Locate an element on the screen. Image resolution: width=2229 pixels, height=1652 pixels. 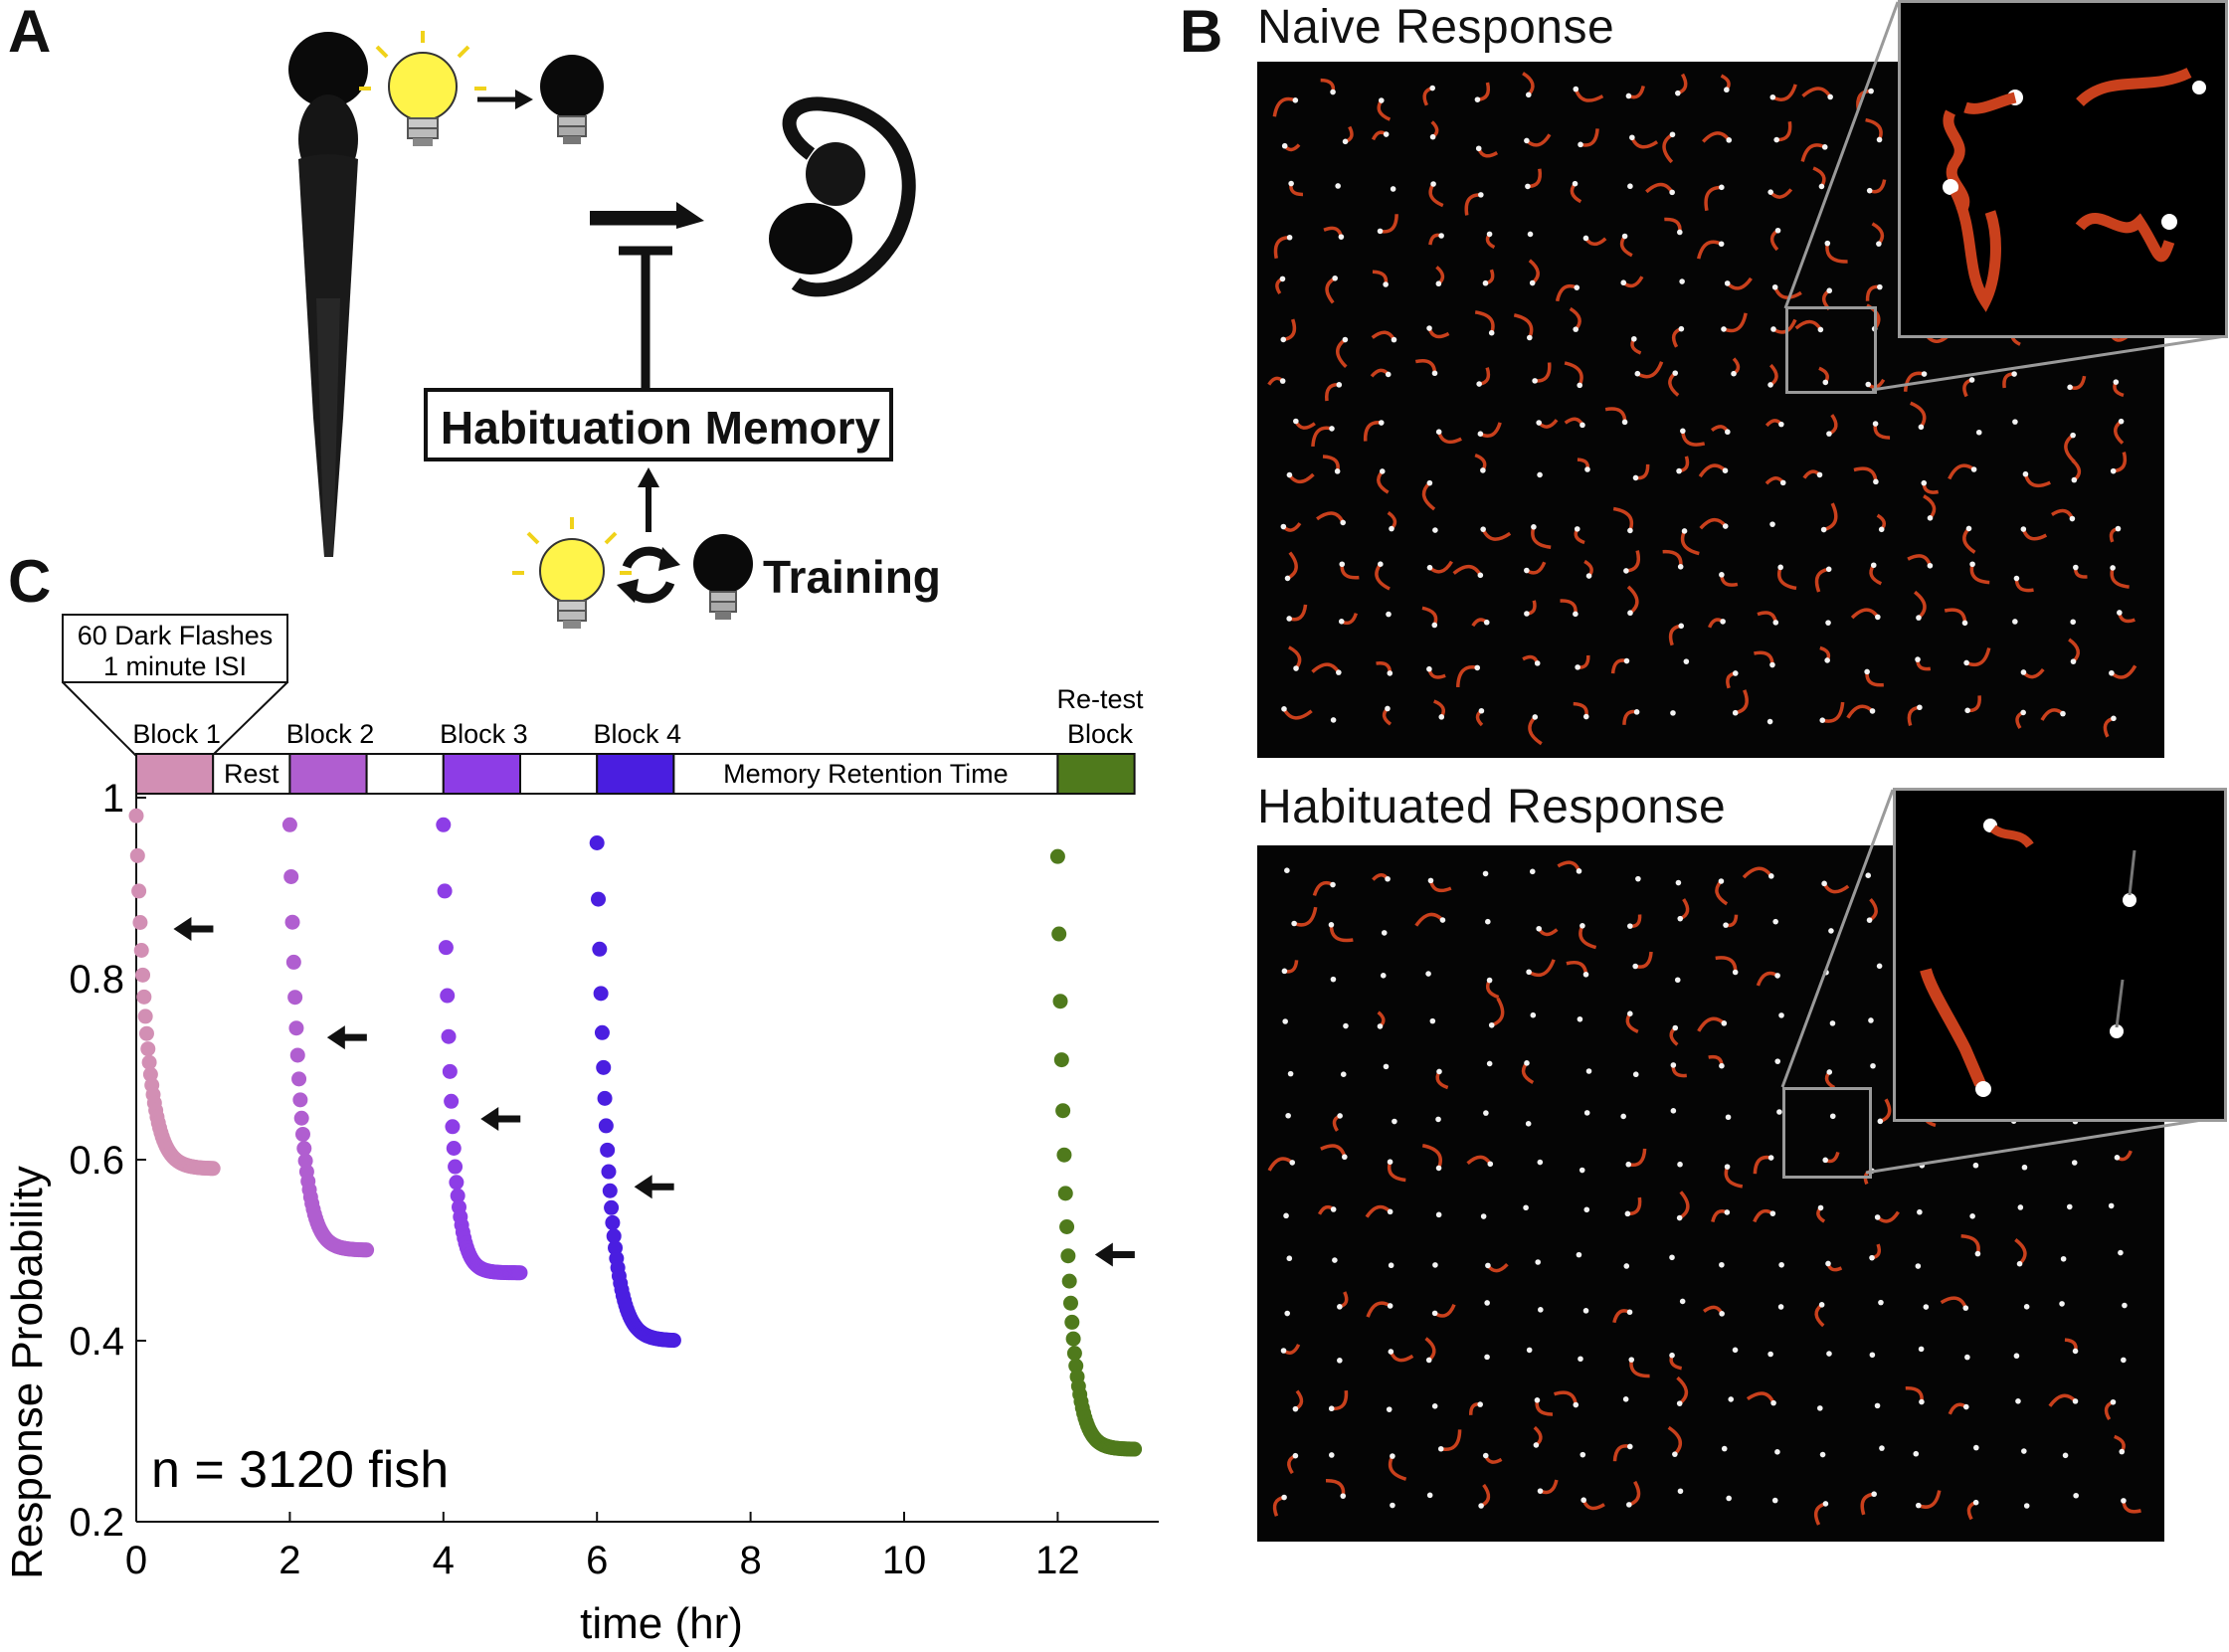
habituated-zoom-region is located at coordinates (1827, 1133).